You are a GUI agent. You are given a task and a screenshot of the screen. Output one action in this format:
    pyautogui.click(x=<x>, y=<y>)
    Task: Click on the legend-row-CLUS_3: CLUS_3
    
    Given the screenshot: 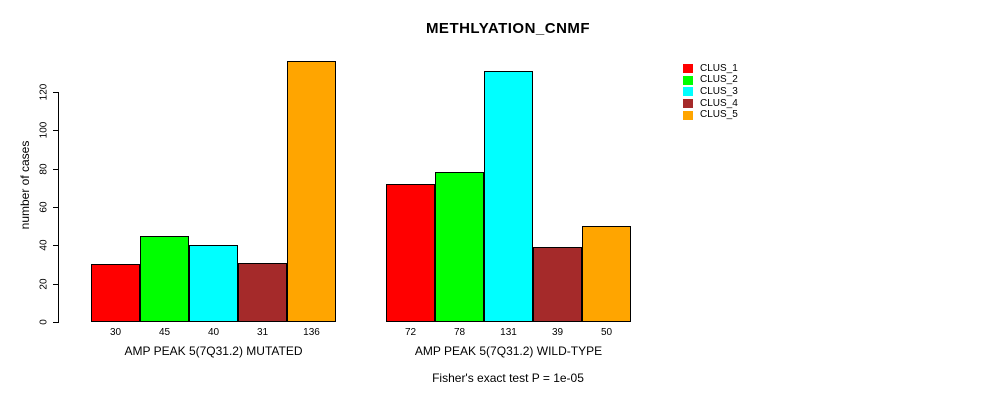 What is the action you would take?
    pyautogui.click(x=710, y=92)
    